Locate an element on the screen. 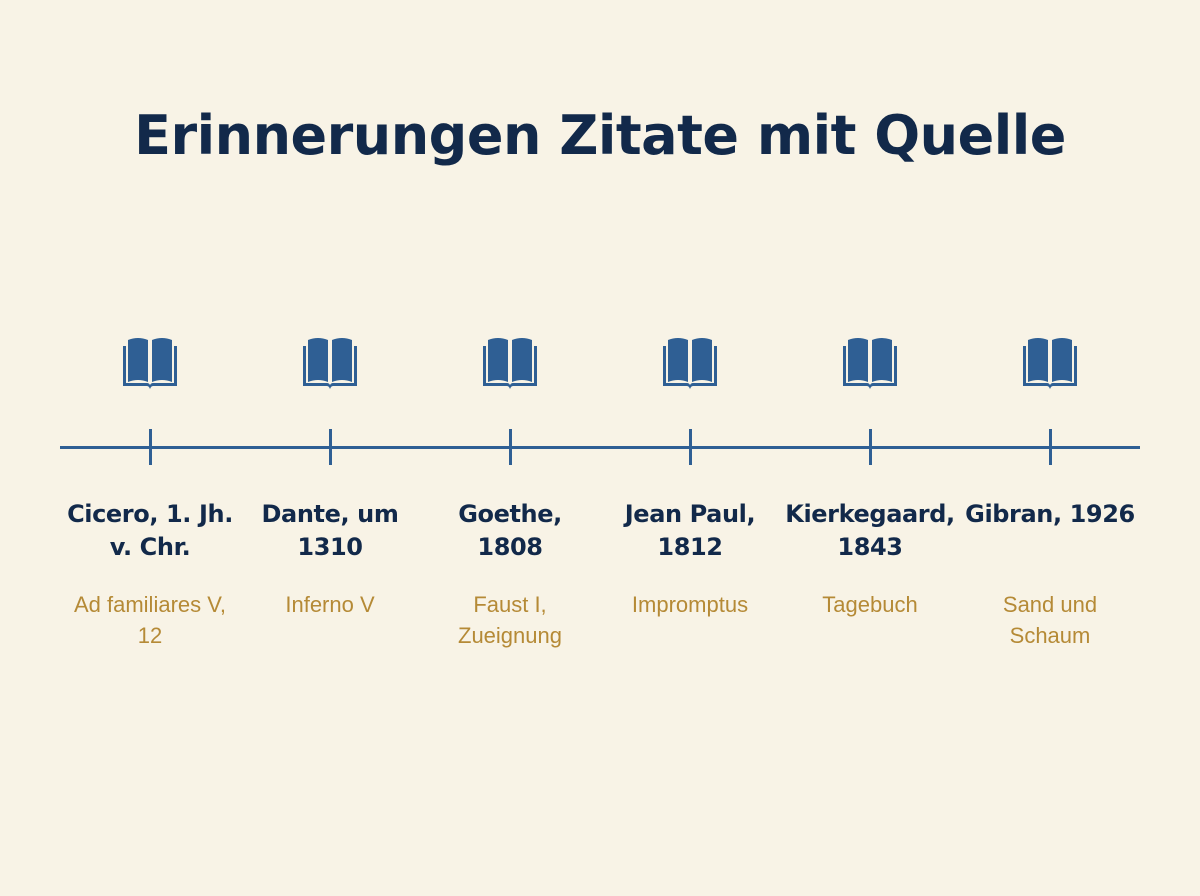 The image size is (1200, 896). timeline-event: Jean Paul, 1812 Impromptus is located at coordinates (690, 500).